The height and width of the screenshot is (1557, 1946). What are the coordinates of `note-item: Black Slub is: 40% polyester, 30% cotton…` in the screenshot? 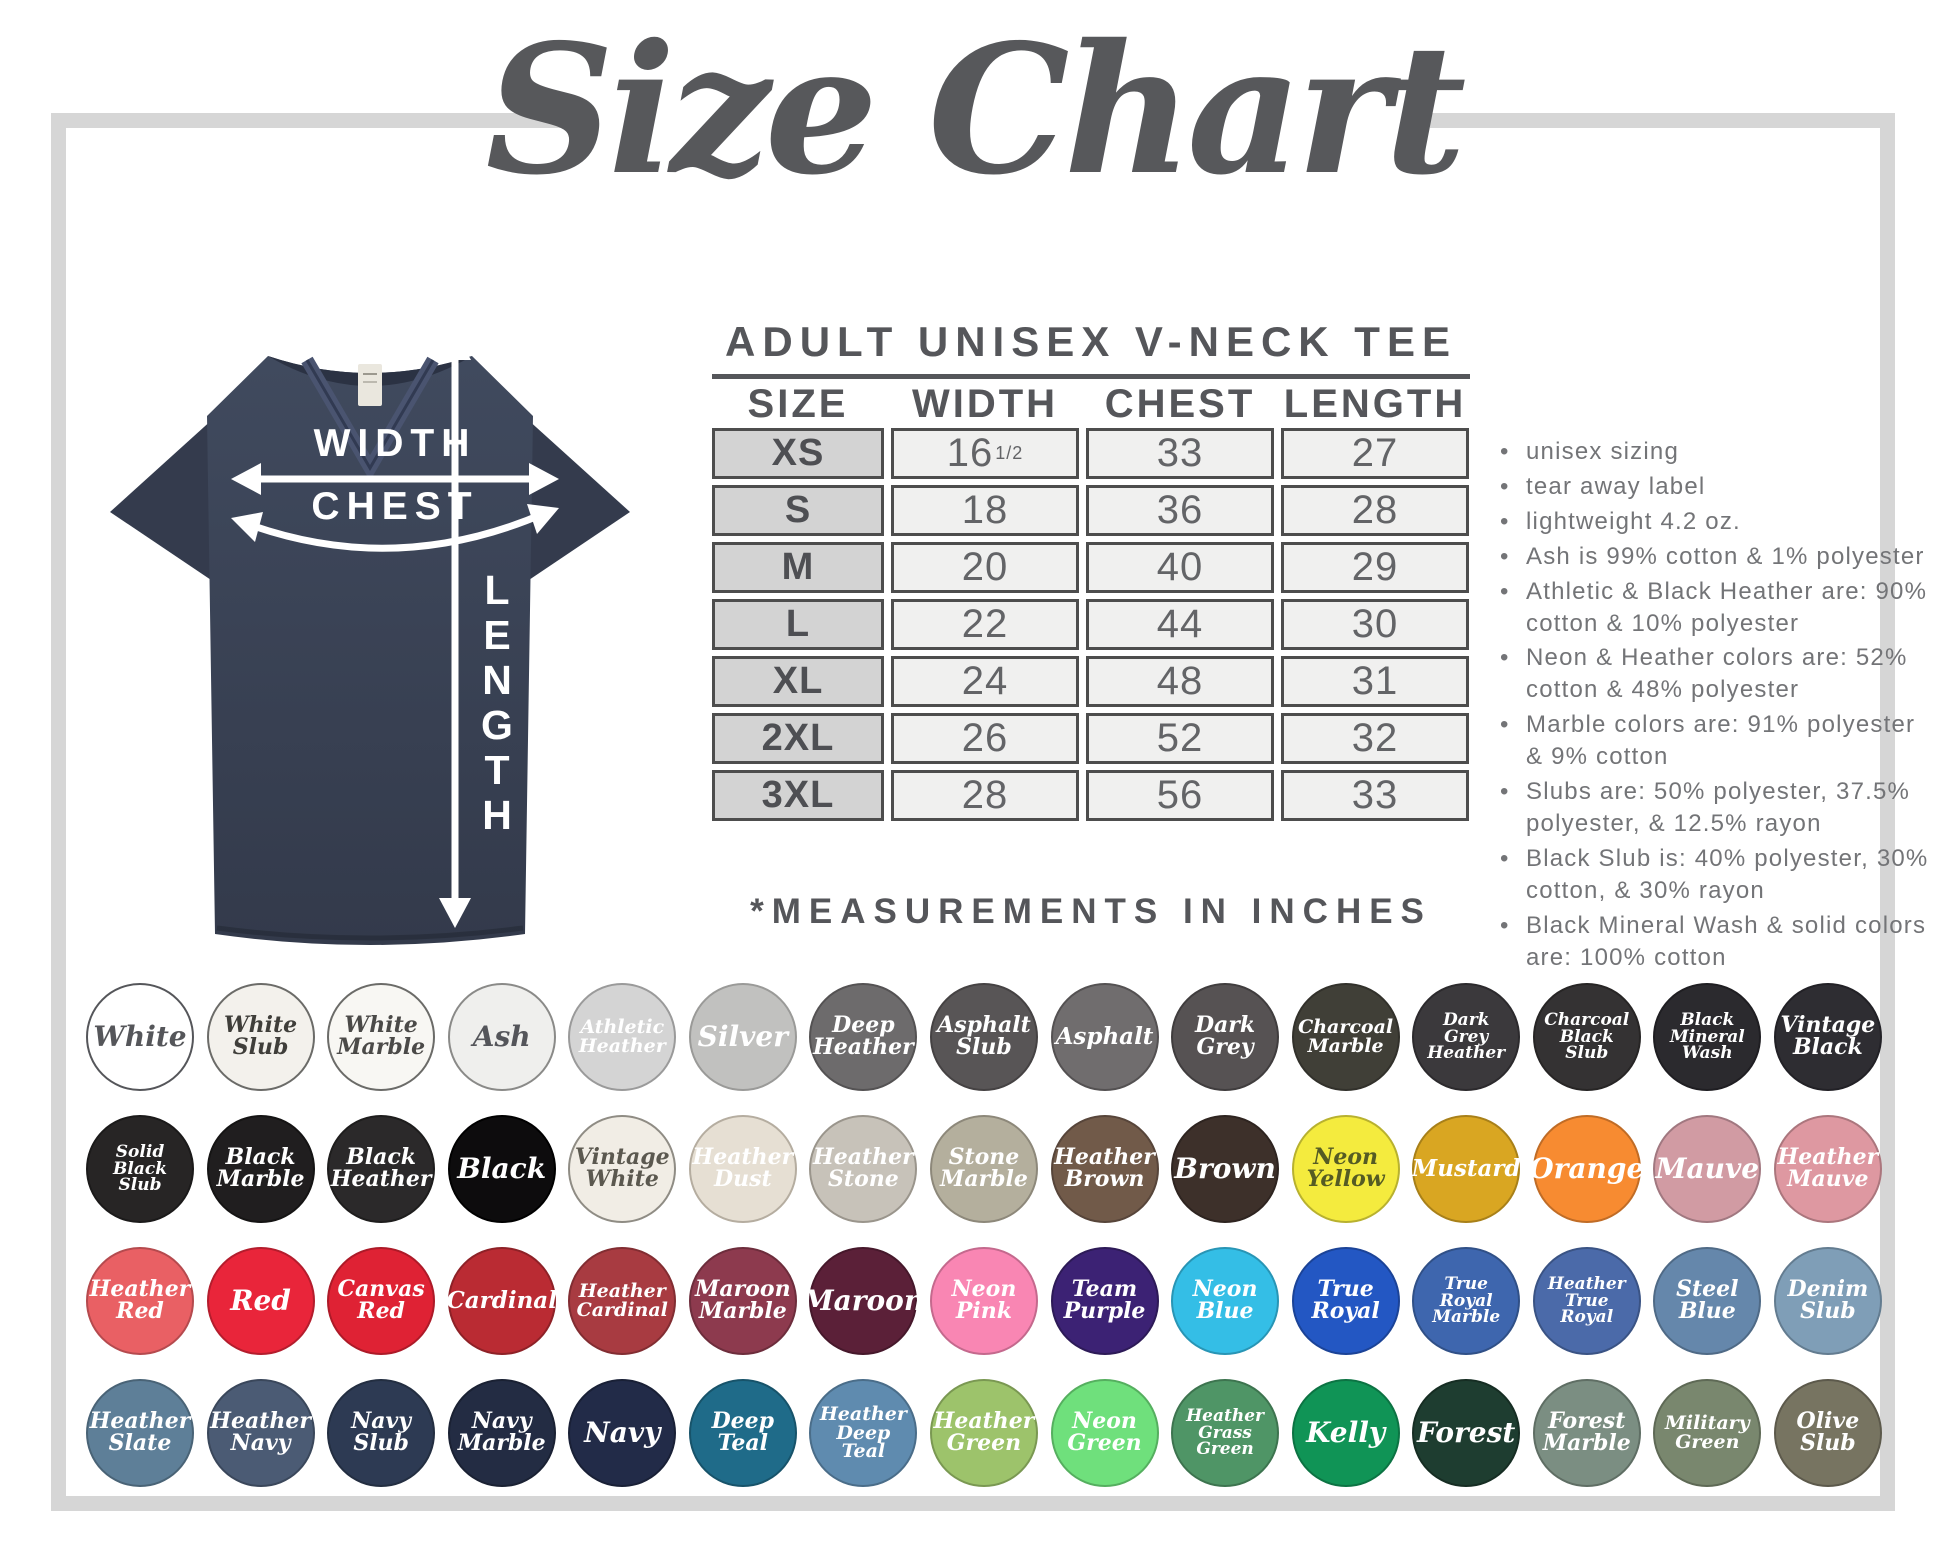 It's located at (1716, 875).